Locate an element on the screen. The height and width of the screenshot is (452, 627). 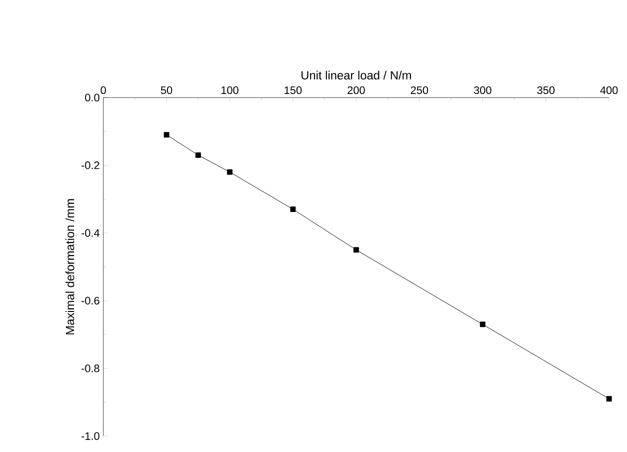
x-tick-label: 0 is located at coordinates (103, 90).